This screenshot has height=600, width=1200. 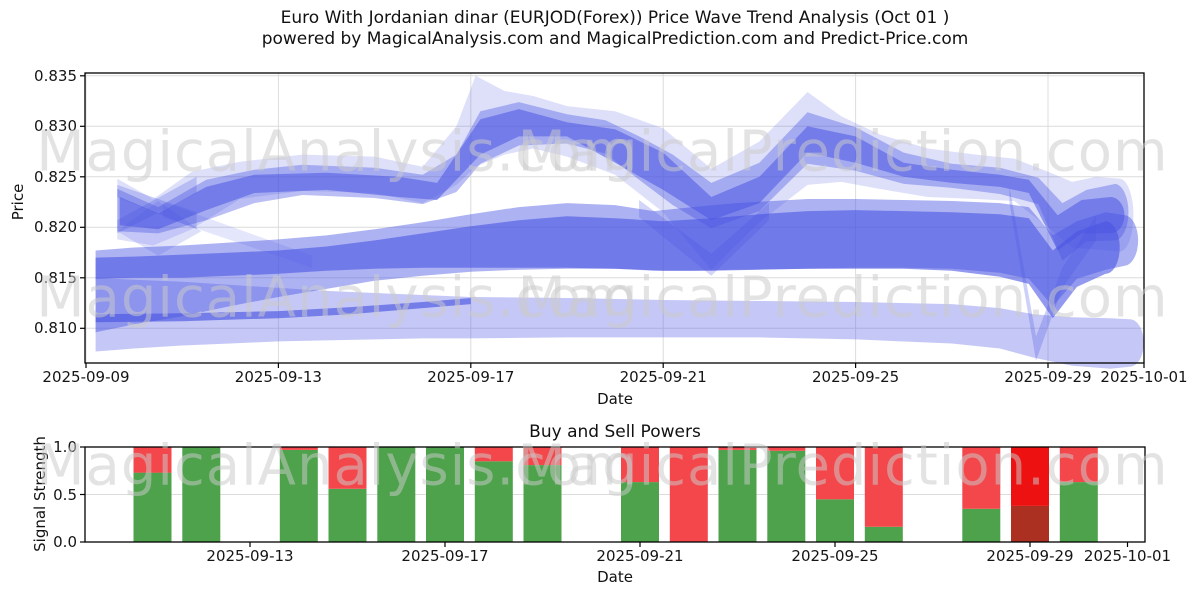 What do you see at coordinates (278, 377) in the screenshot?
I see `price-x-tick-label: 2025-09-13` at bounding box center [278, 377].